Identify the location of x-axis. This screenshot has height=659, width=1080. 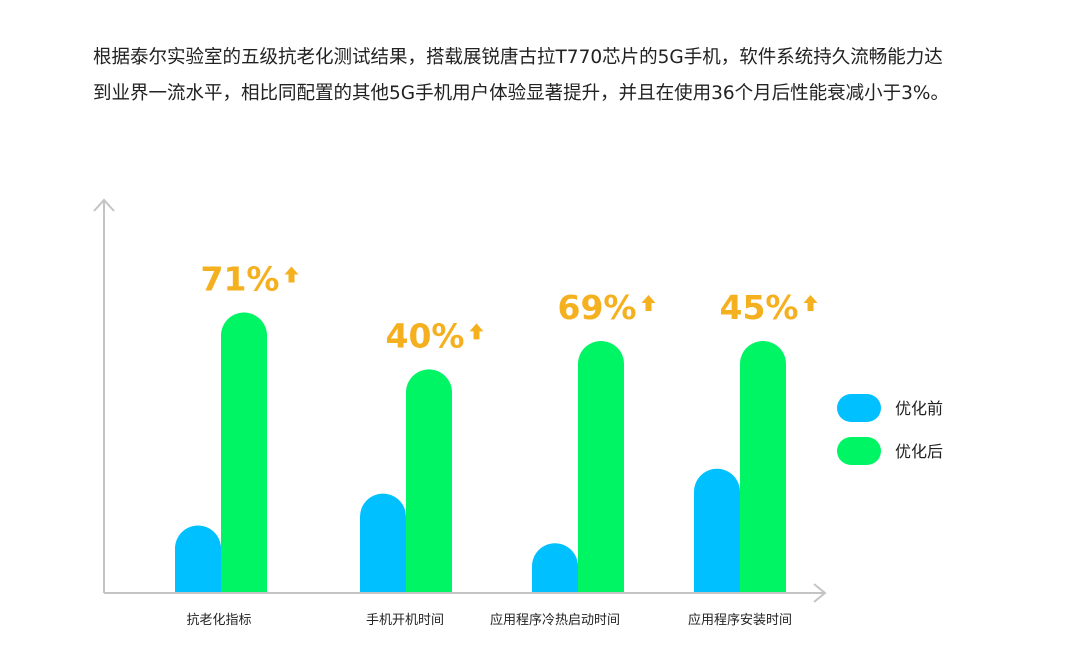
(465, 593).